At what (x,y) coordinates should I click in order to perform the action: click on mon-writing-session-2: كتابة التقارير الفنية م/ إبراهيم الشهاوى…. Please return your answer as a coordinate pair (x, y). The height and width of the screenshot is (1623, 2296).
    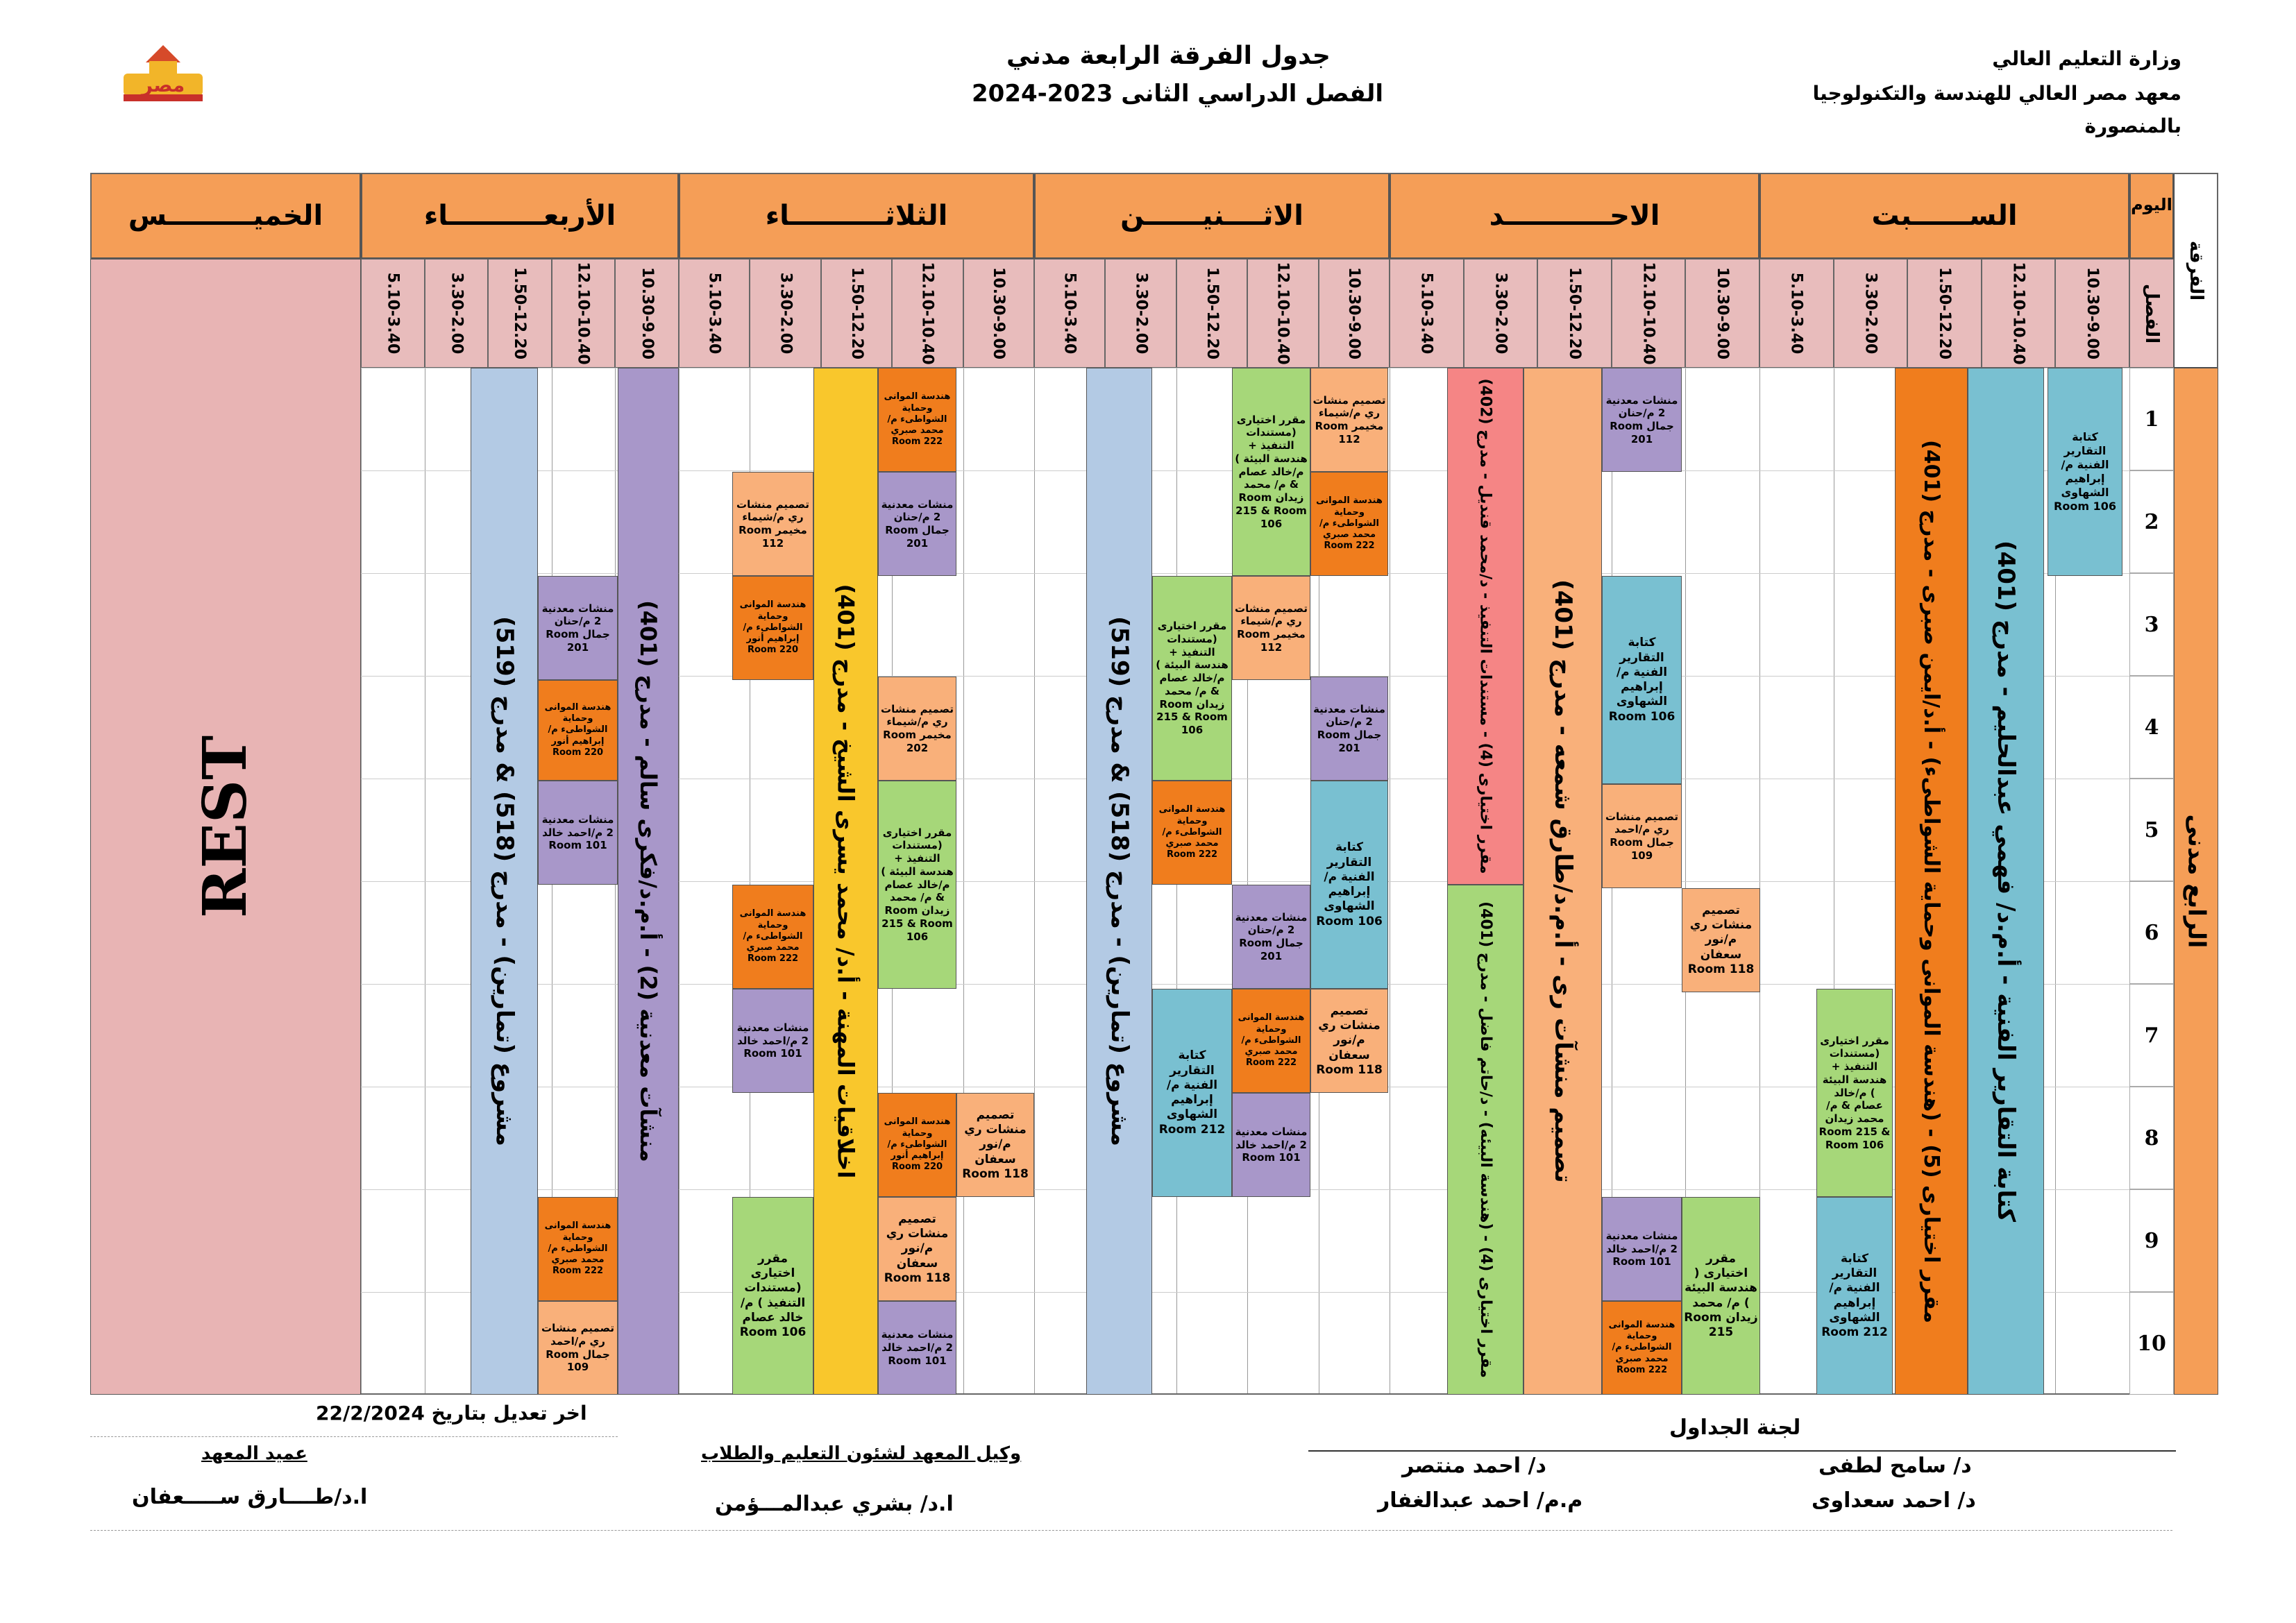
    Looking at the image, I should click on (1192, 1093).